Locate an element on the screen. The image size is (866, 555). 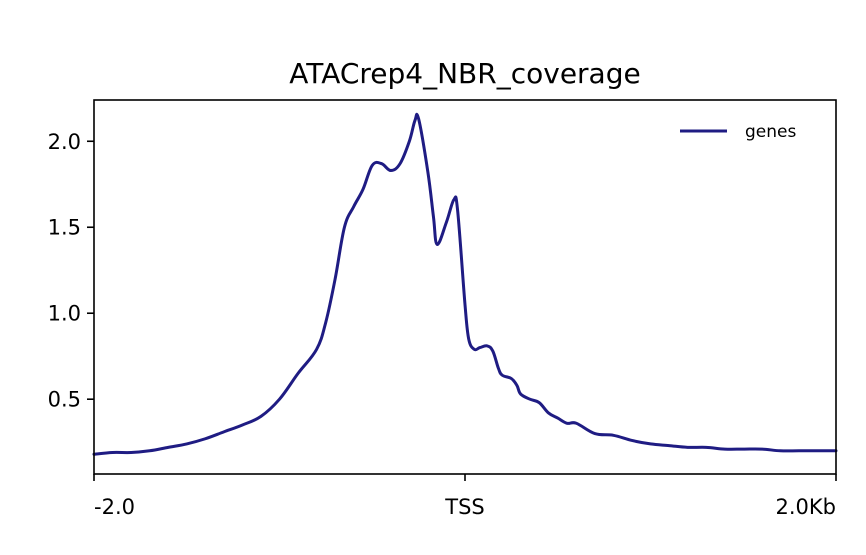
x-tick-label: 2.0Kb is located at coordinates (806, 507).